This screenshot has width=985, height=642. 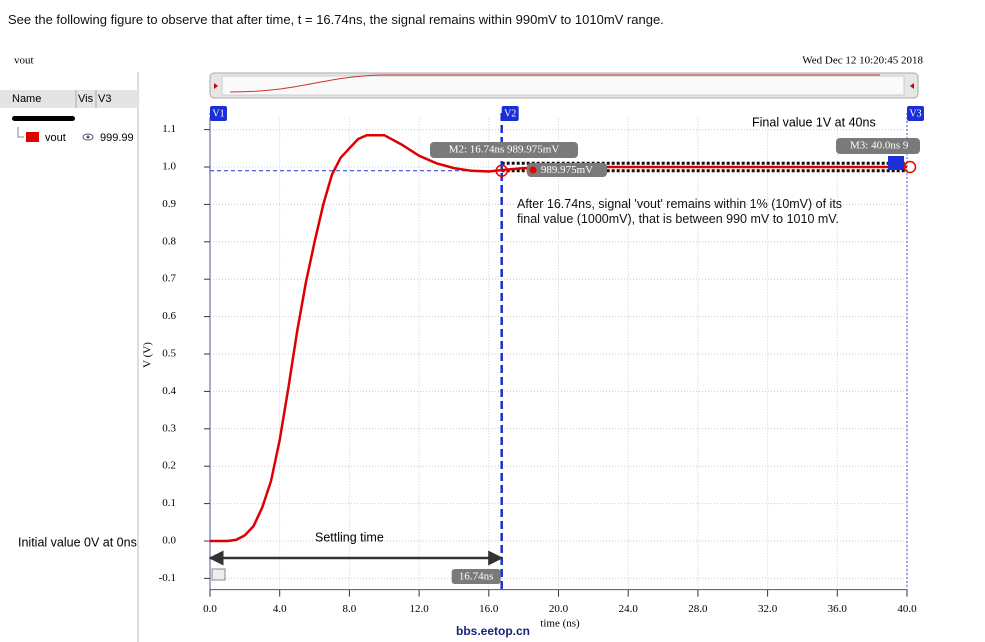 What do you see at coordinates (216, 86) in the screenshot?
I see `scroll-left` at bounding box center [216, 86].